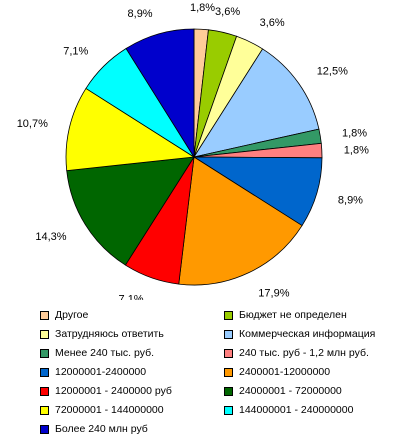 This screenshot has height=442, width=418. Describe the element at coordinates (101, 372) in the screenshot. I see `legend-label: 12000001-2400000` at that location.